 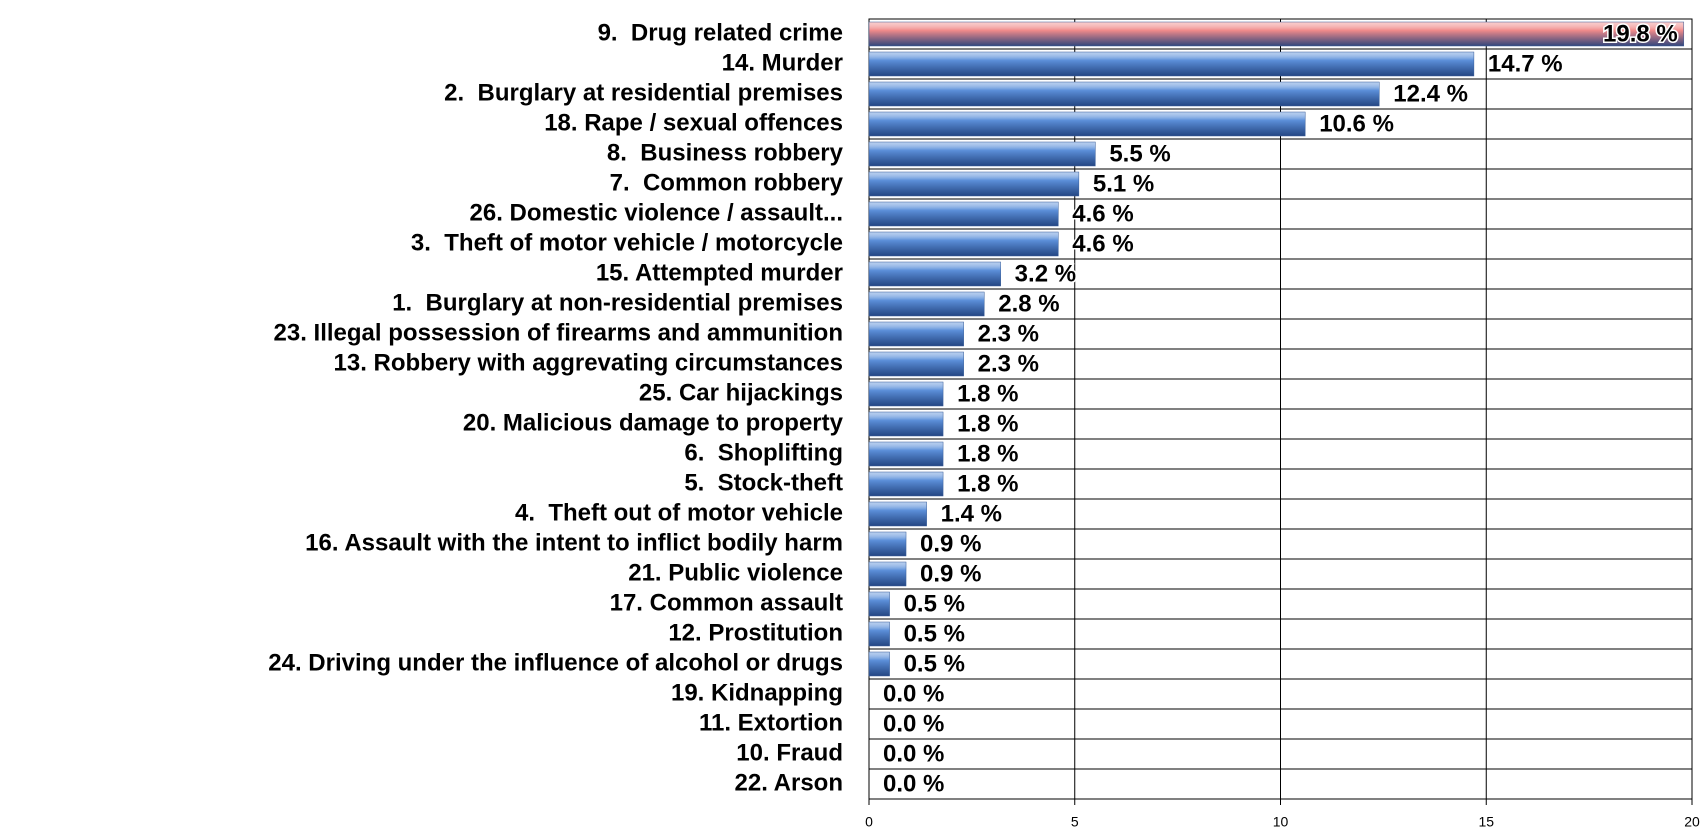 I want to click on x-tick-label: 5, so click(x=1075, y=822).